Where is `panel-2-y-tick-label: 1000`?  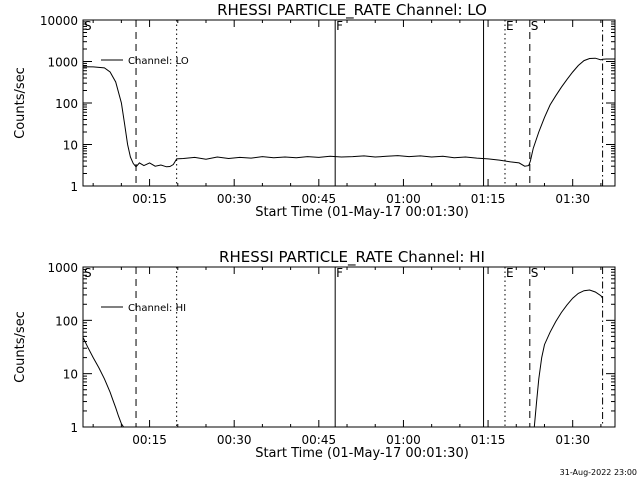
panel-2-y-tick-label: 1000 is located at coordinates (62, 268).